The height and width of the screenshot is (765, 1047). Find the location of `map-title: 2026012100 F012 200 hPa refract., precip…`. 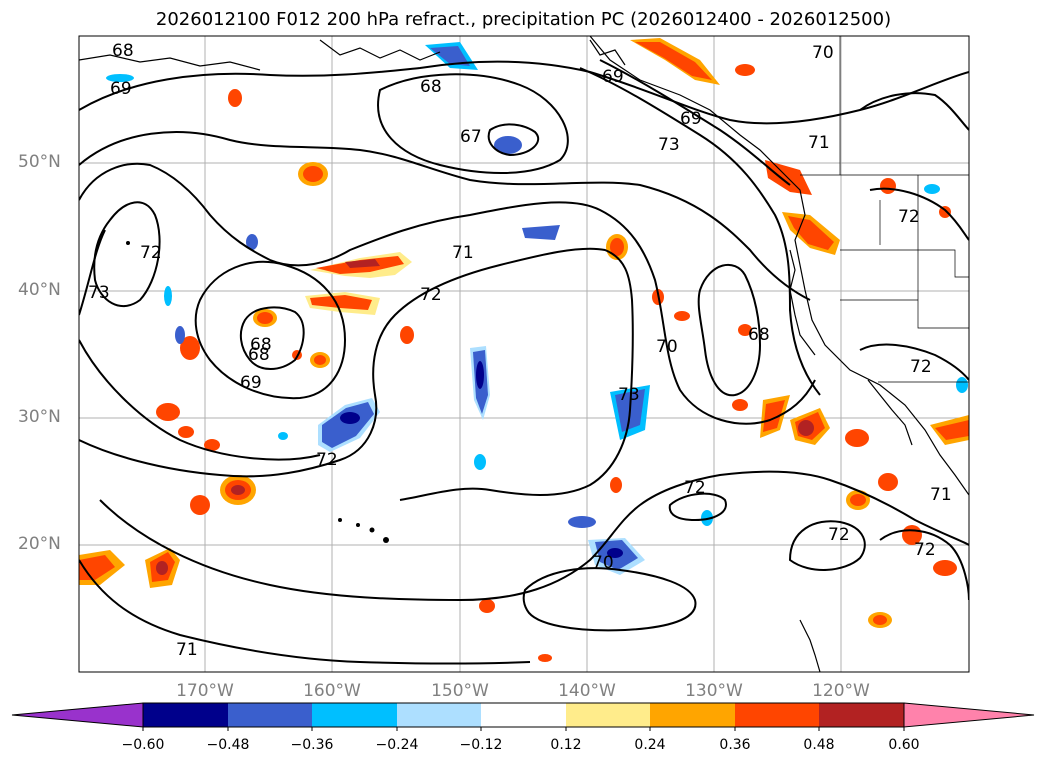

map-title: 2026012100 F012 200 hPa refract., precip… is located at coordinates (523, 19).